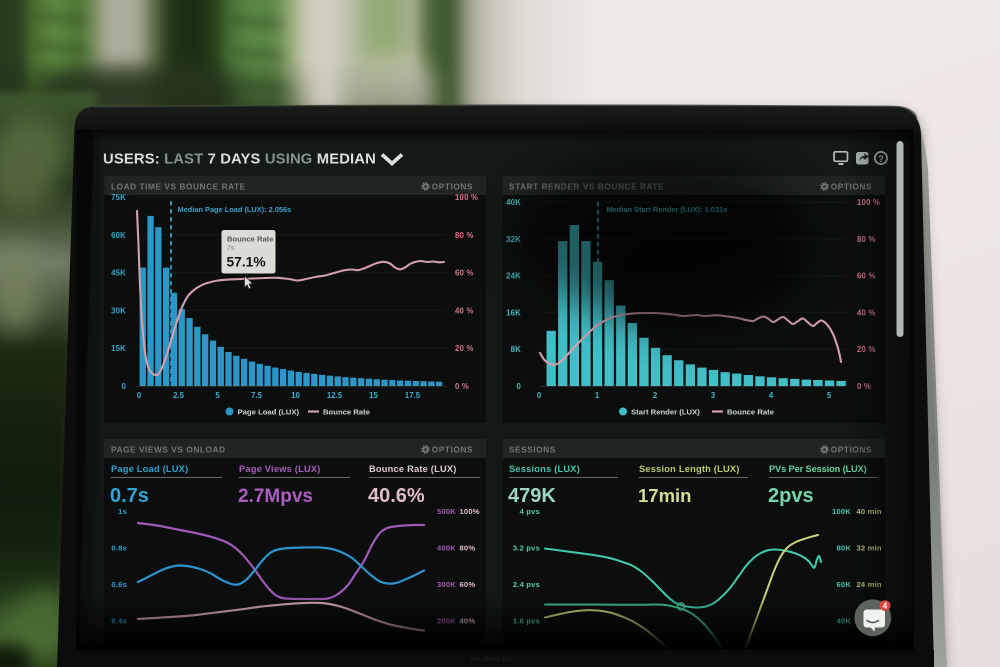 The width and height of the screenshot is (1000, 667). Describe the element at coordinates (492, 659) in the screenshot. I see `svg-text: MacBook Pro` at that location.